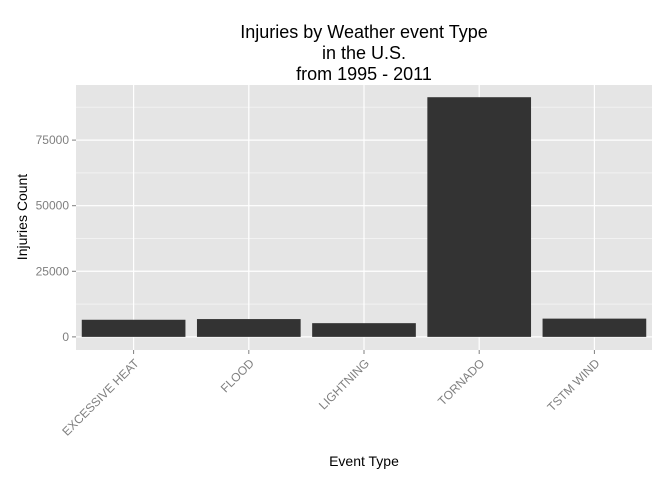  What do you see at coordinates (461, 382) in the screenshot?
I see `x-tick-label: TORNADO` at bounding box center [461, 382].